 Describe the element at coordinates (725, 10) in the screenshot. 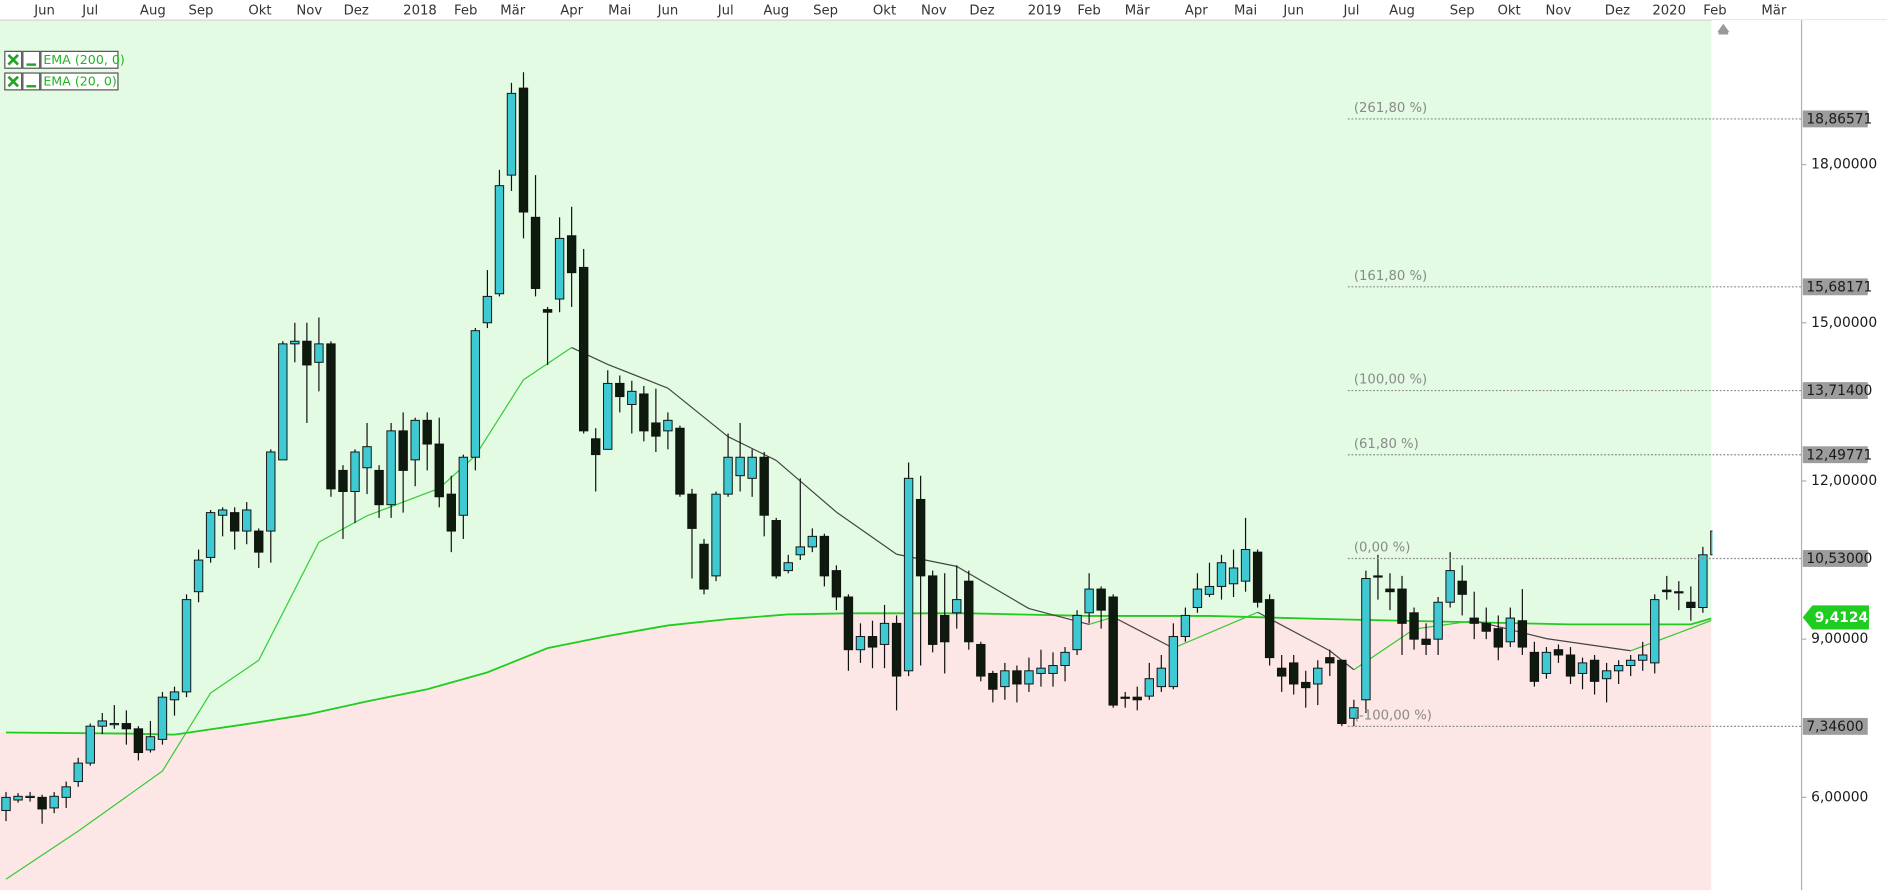

I see `x-tick-label: Jul` at that location.